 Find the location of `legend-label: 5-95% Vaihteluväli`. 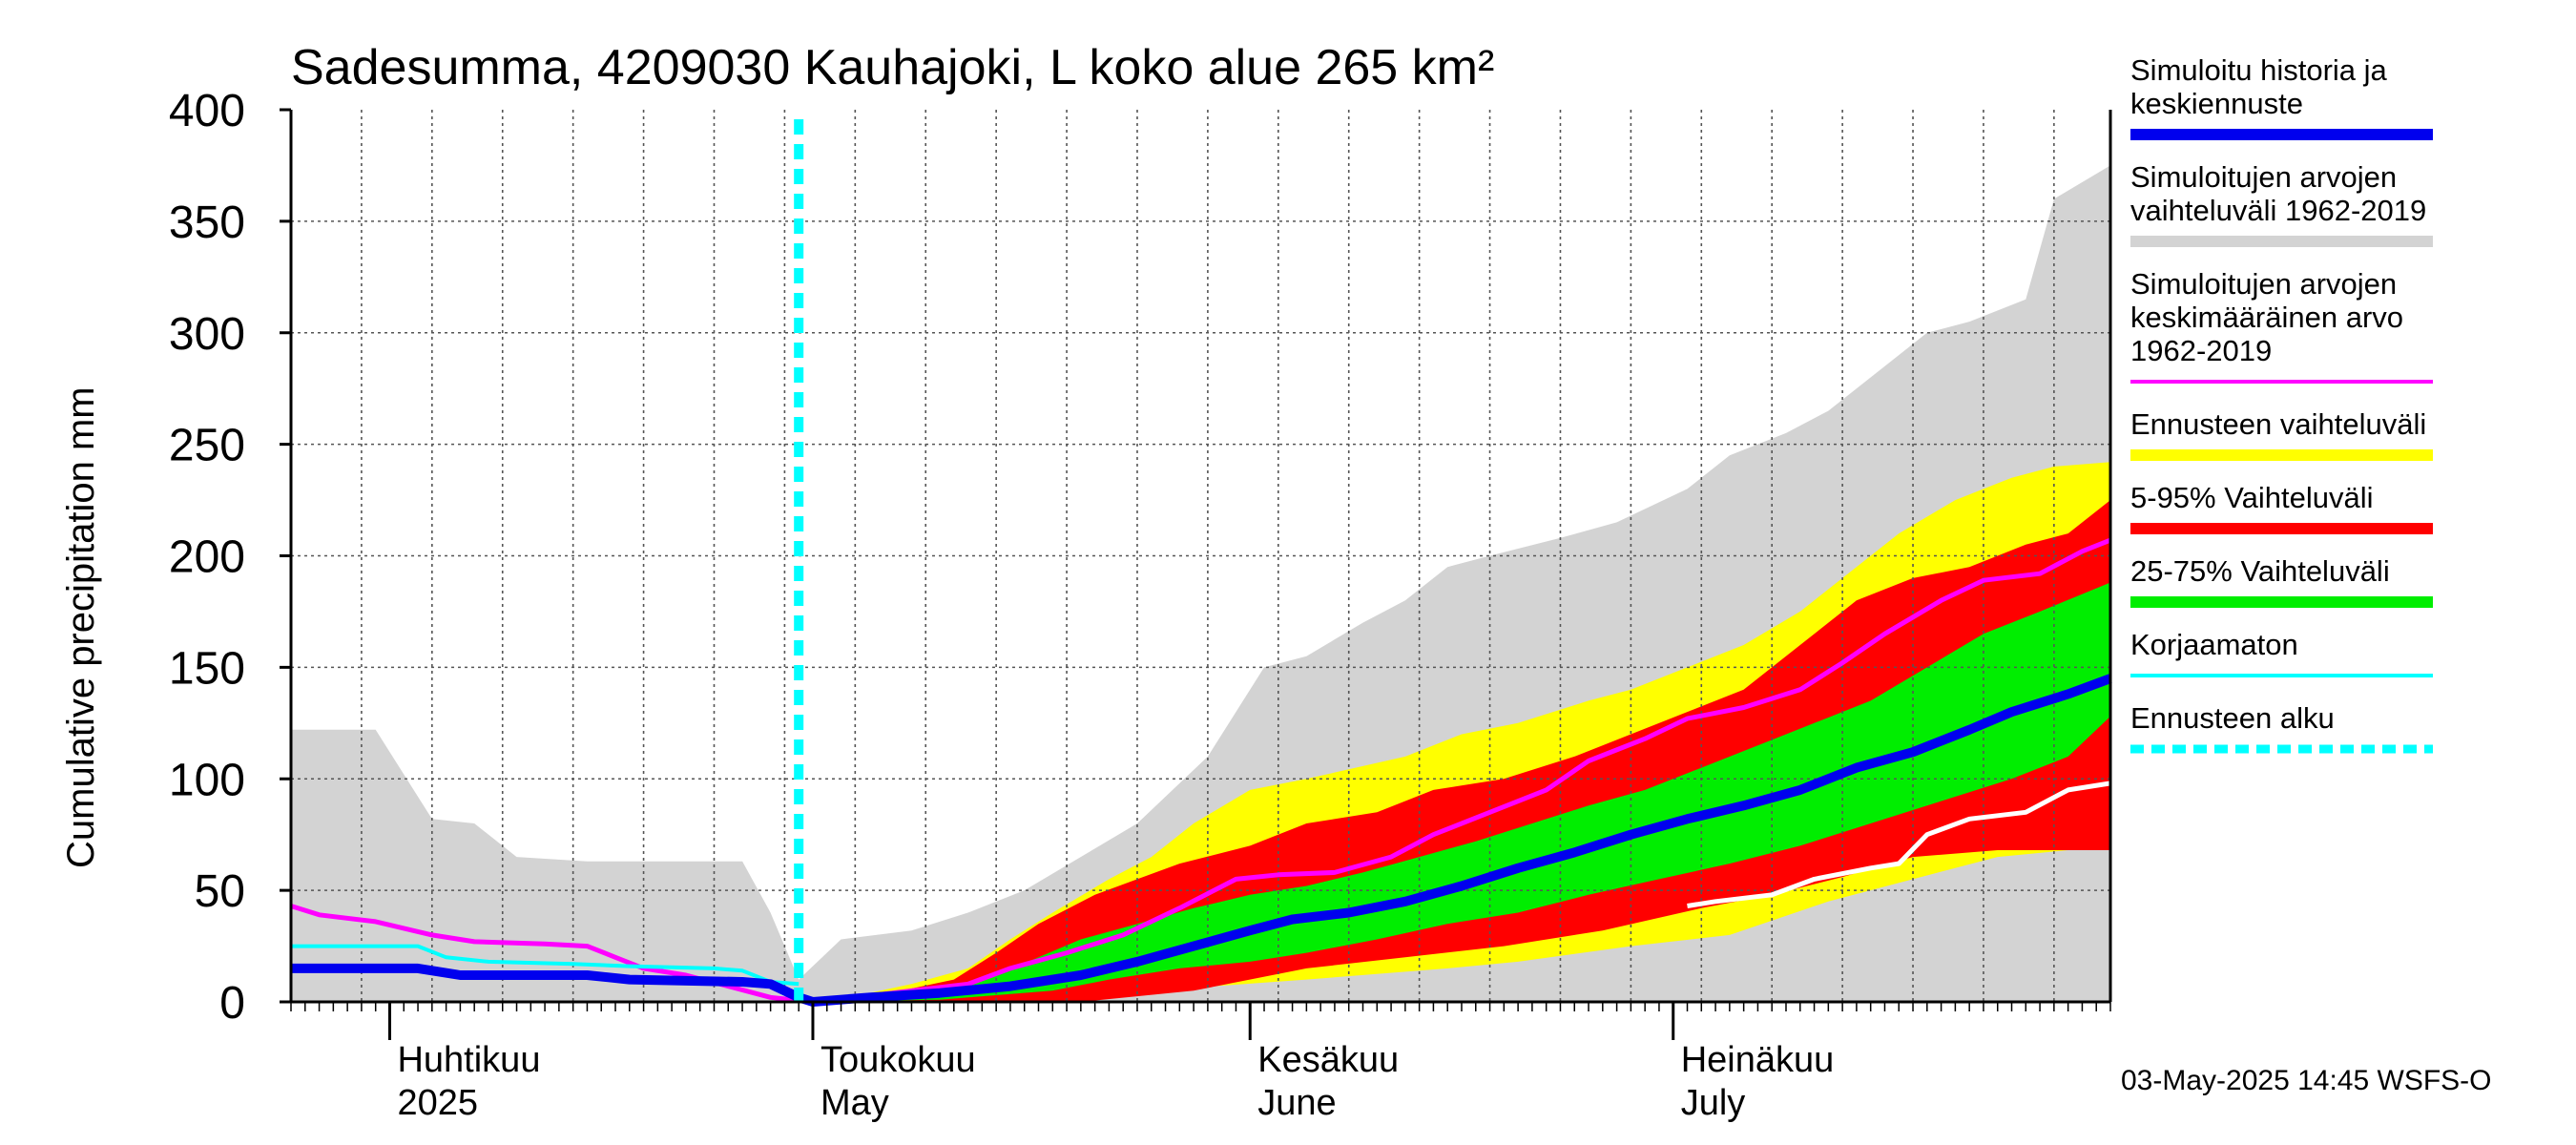

legend-label: 5-95% Vaihteluväli is located at coordinates (2251, 497).